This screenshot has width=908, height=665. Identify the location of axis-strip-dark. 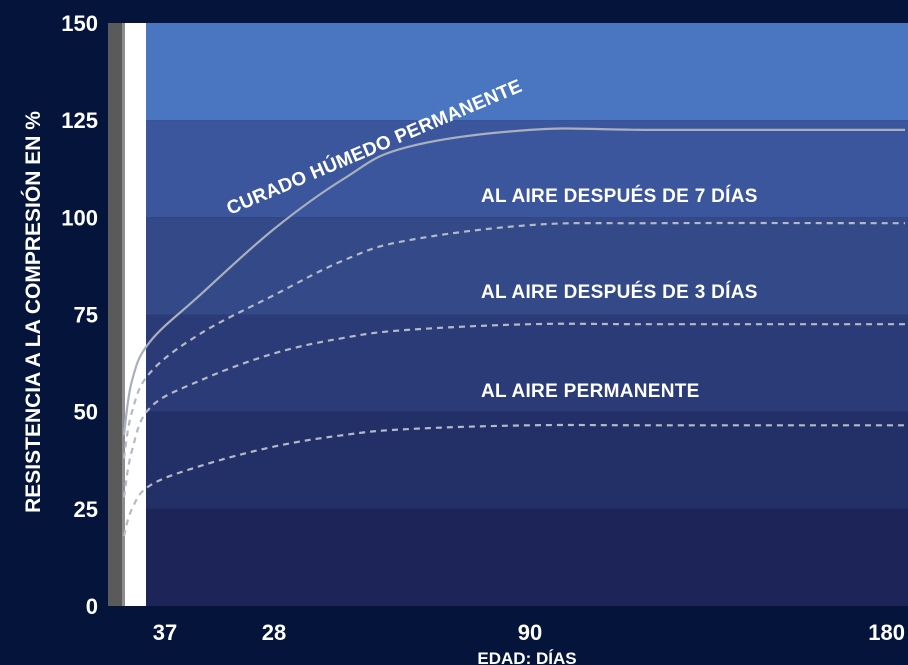
(115, 314).